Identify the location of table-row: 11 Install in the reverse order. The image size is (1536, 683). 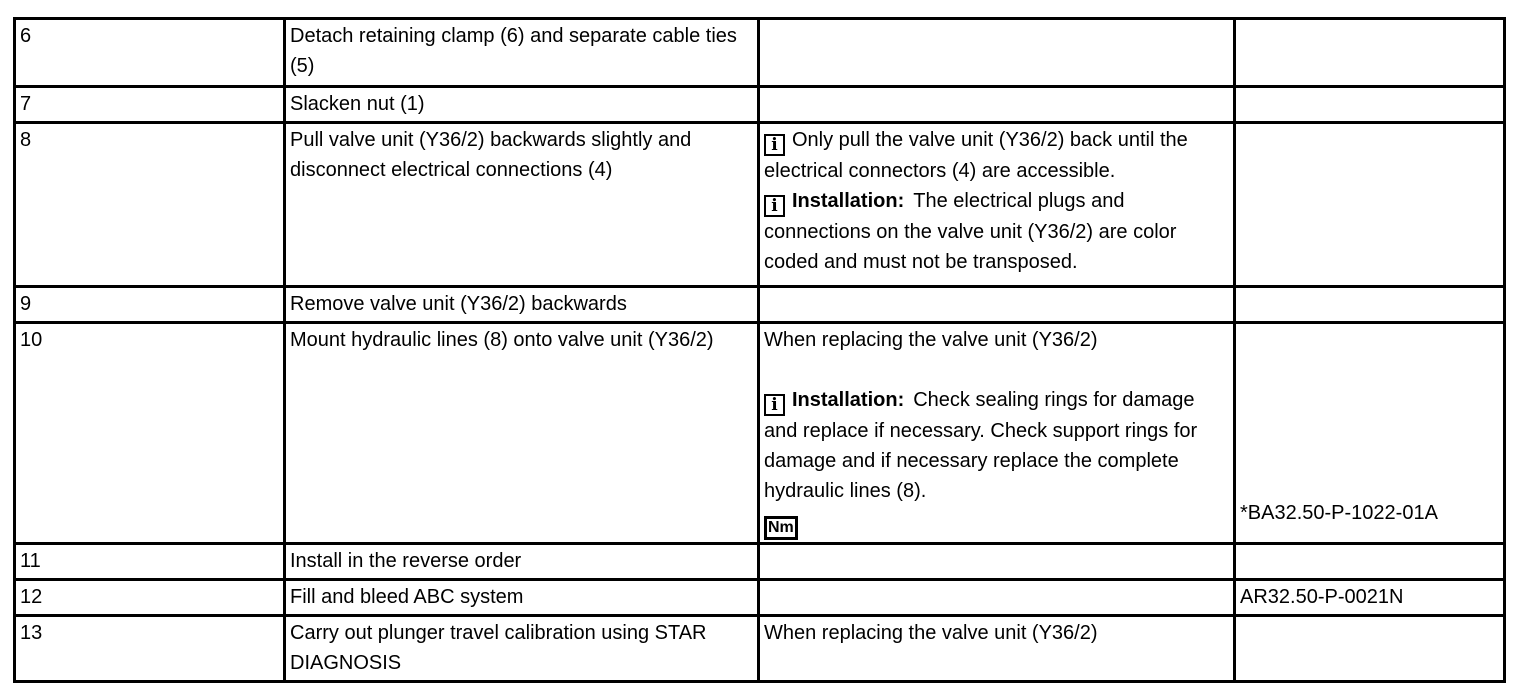
(759, 561).